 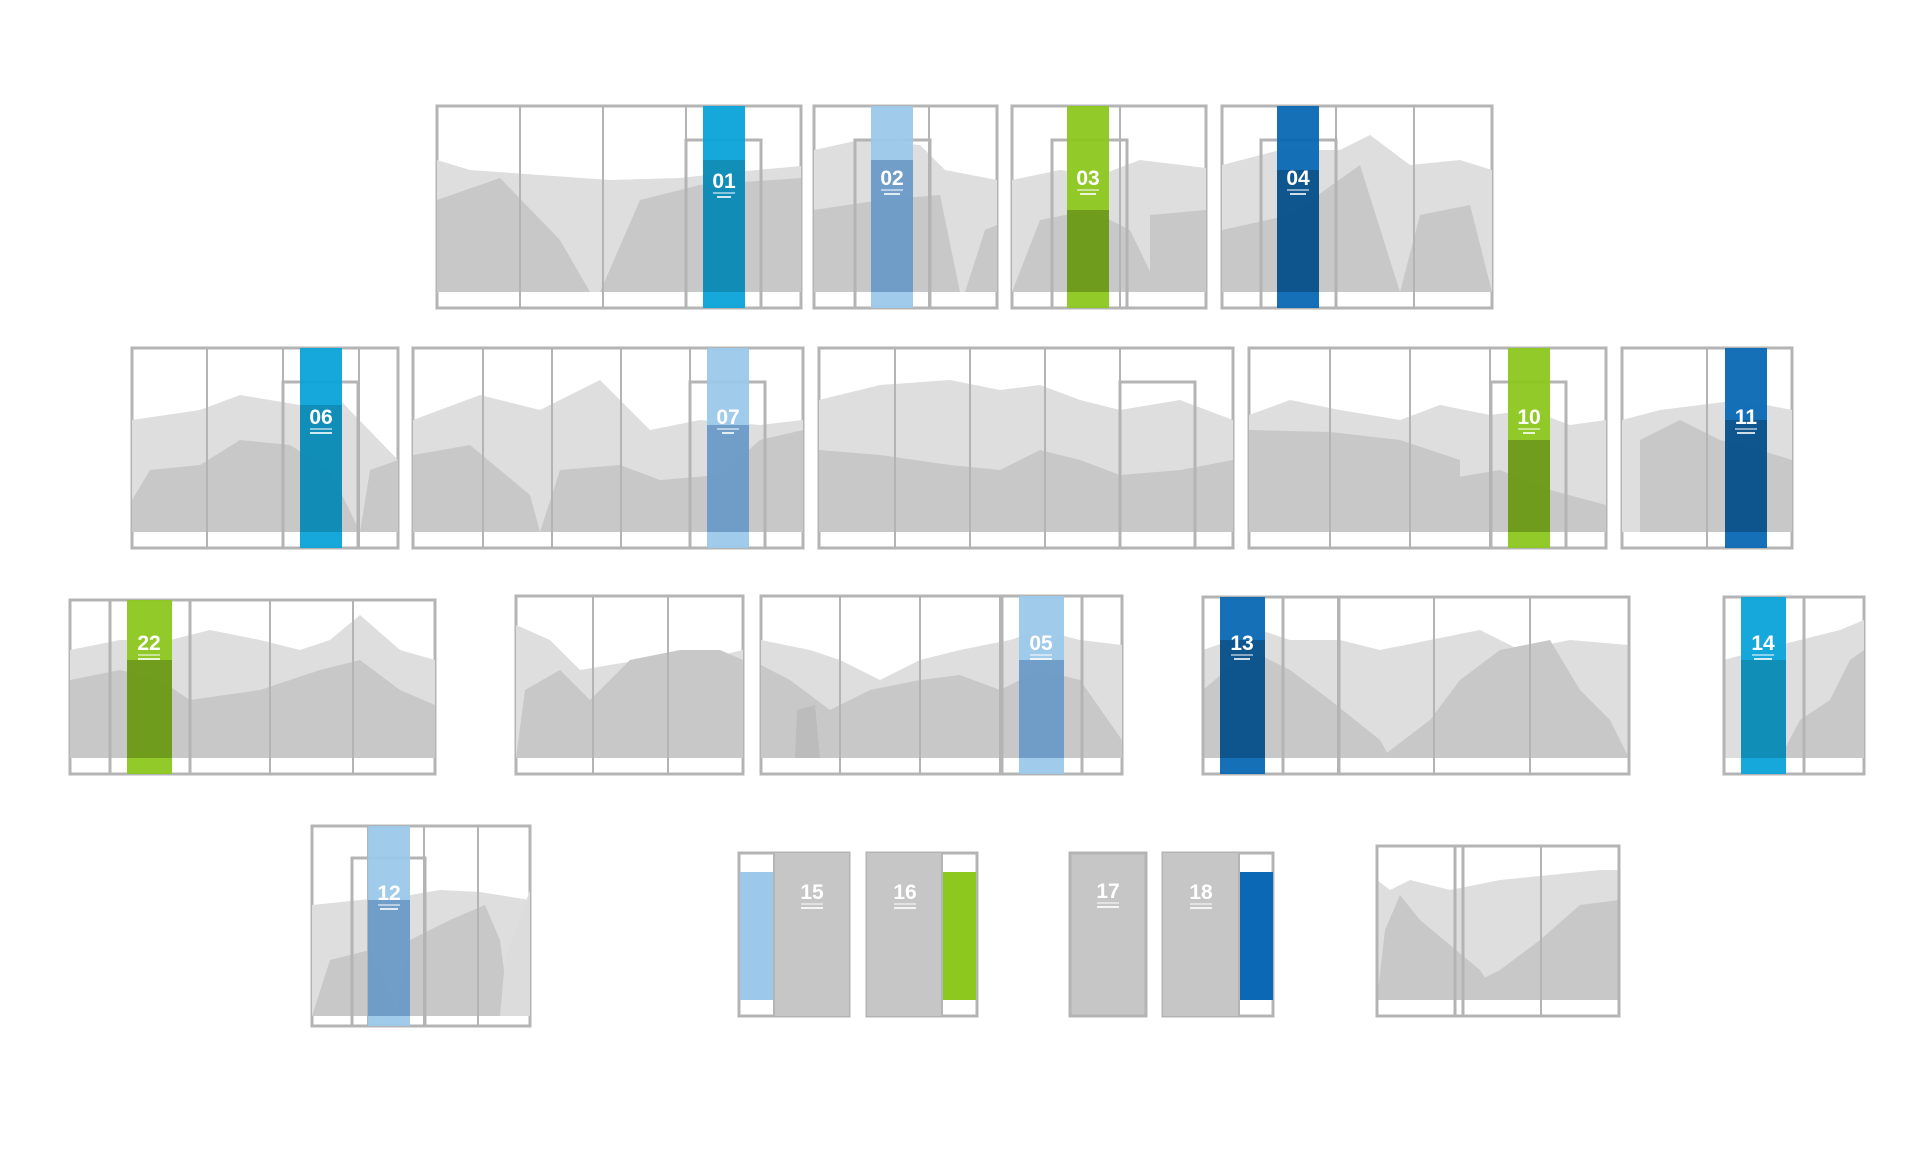 I want to click on wall-panel-22: 22, so click(x=252, y=687).